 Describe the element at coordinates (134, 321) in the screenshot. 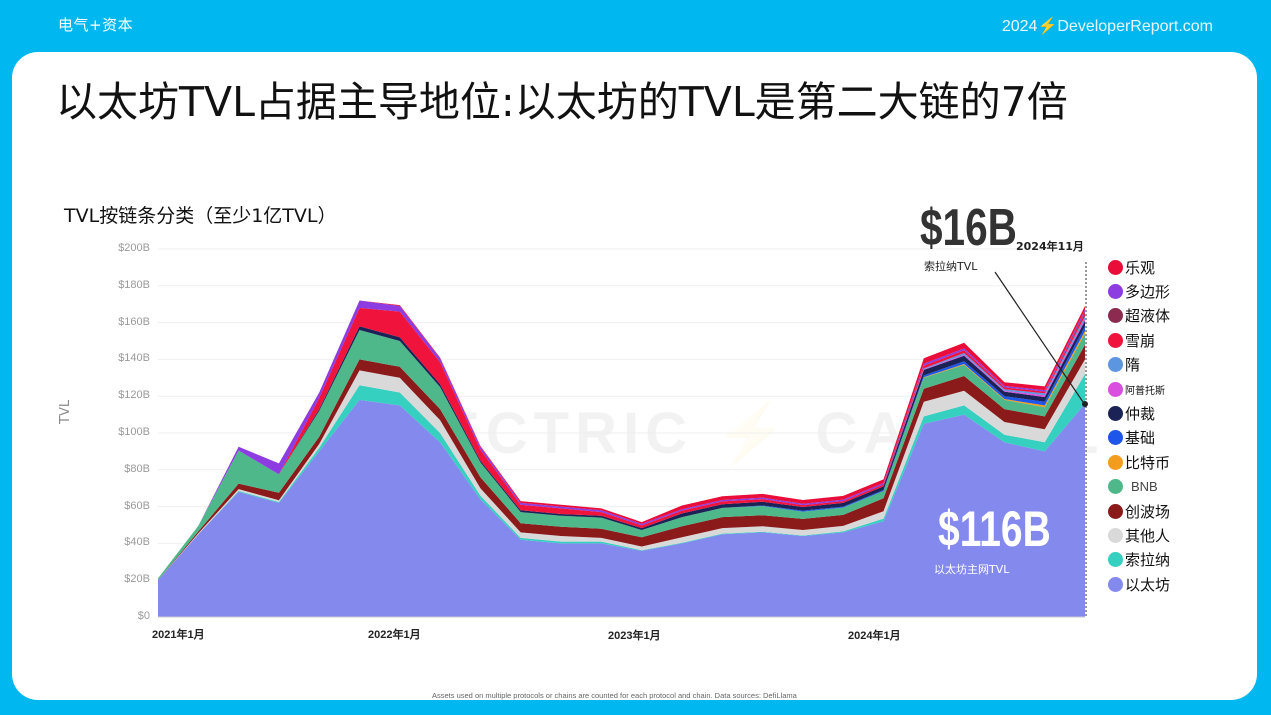

I see `y-tick-label: $160B` at that location.